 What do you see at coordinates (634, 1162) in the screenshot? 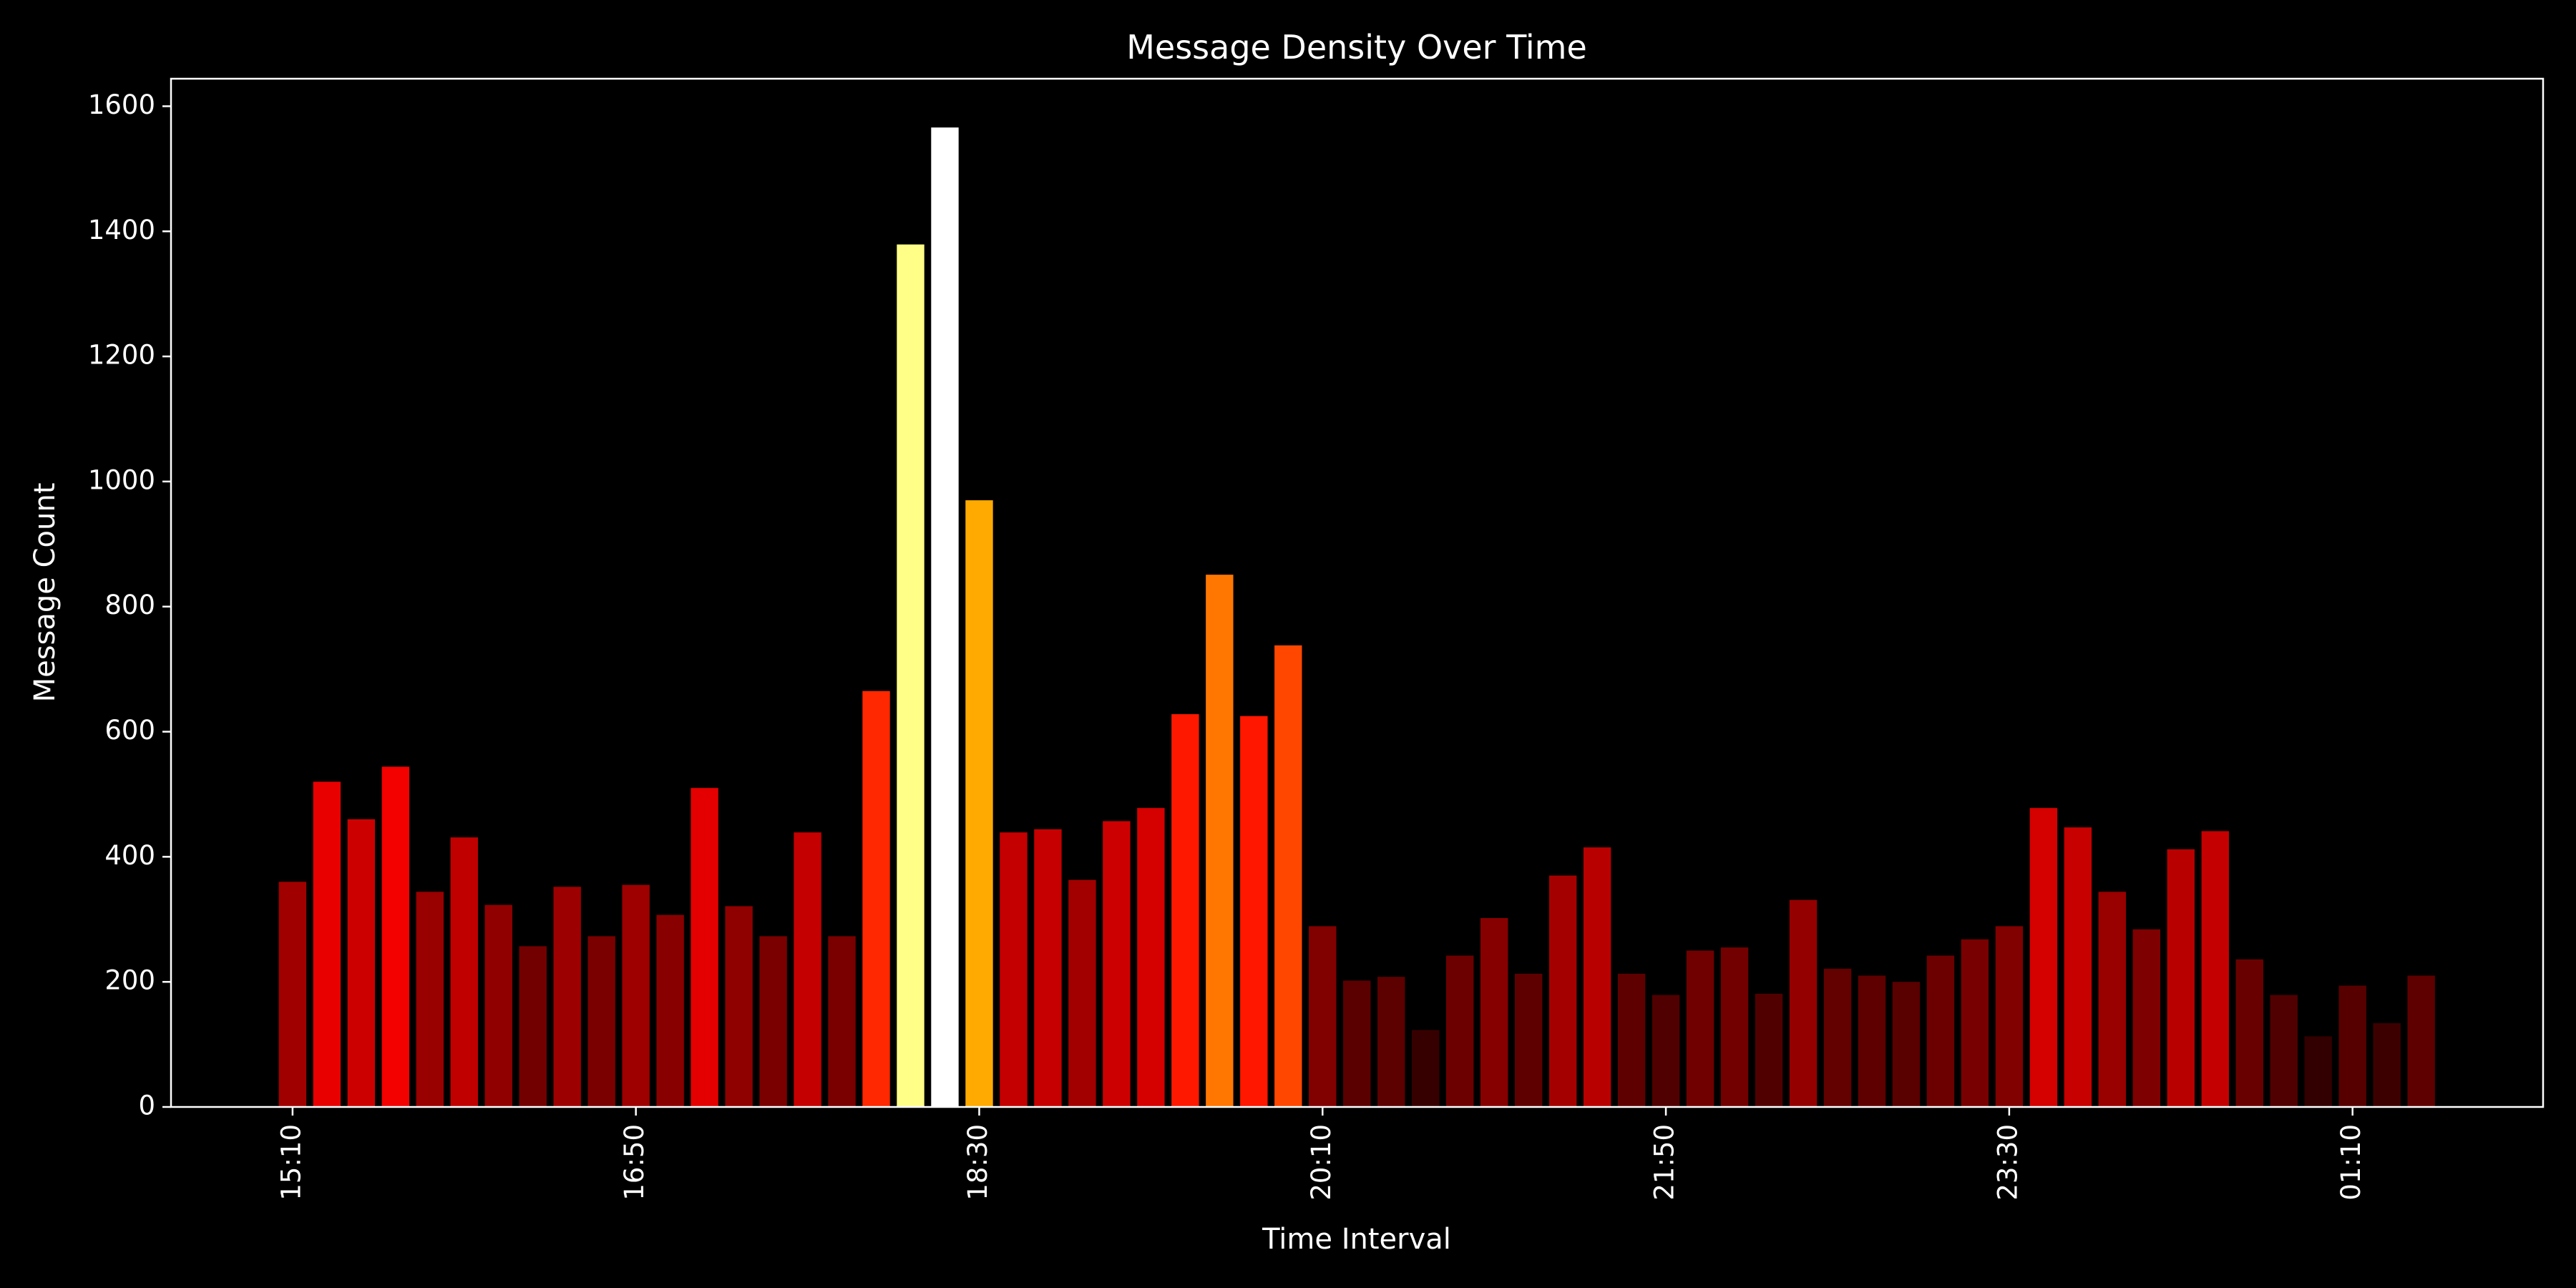
I see `x-tick-label: 16:50` at bounding box center [634, 1162].